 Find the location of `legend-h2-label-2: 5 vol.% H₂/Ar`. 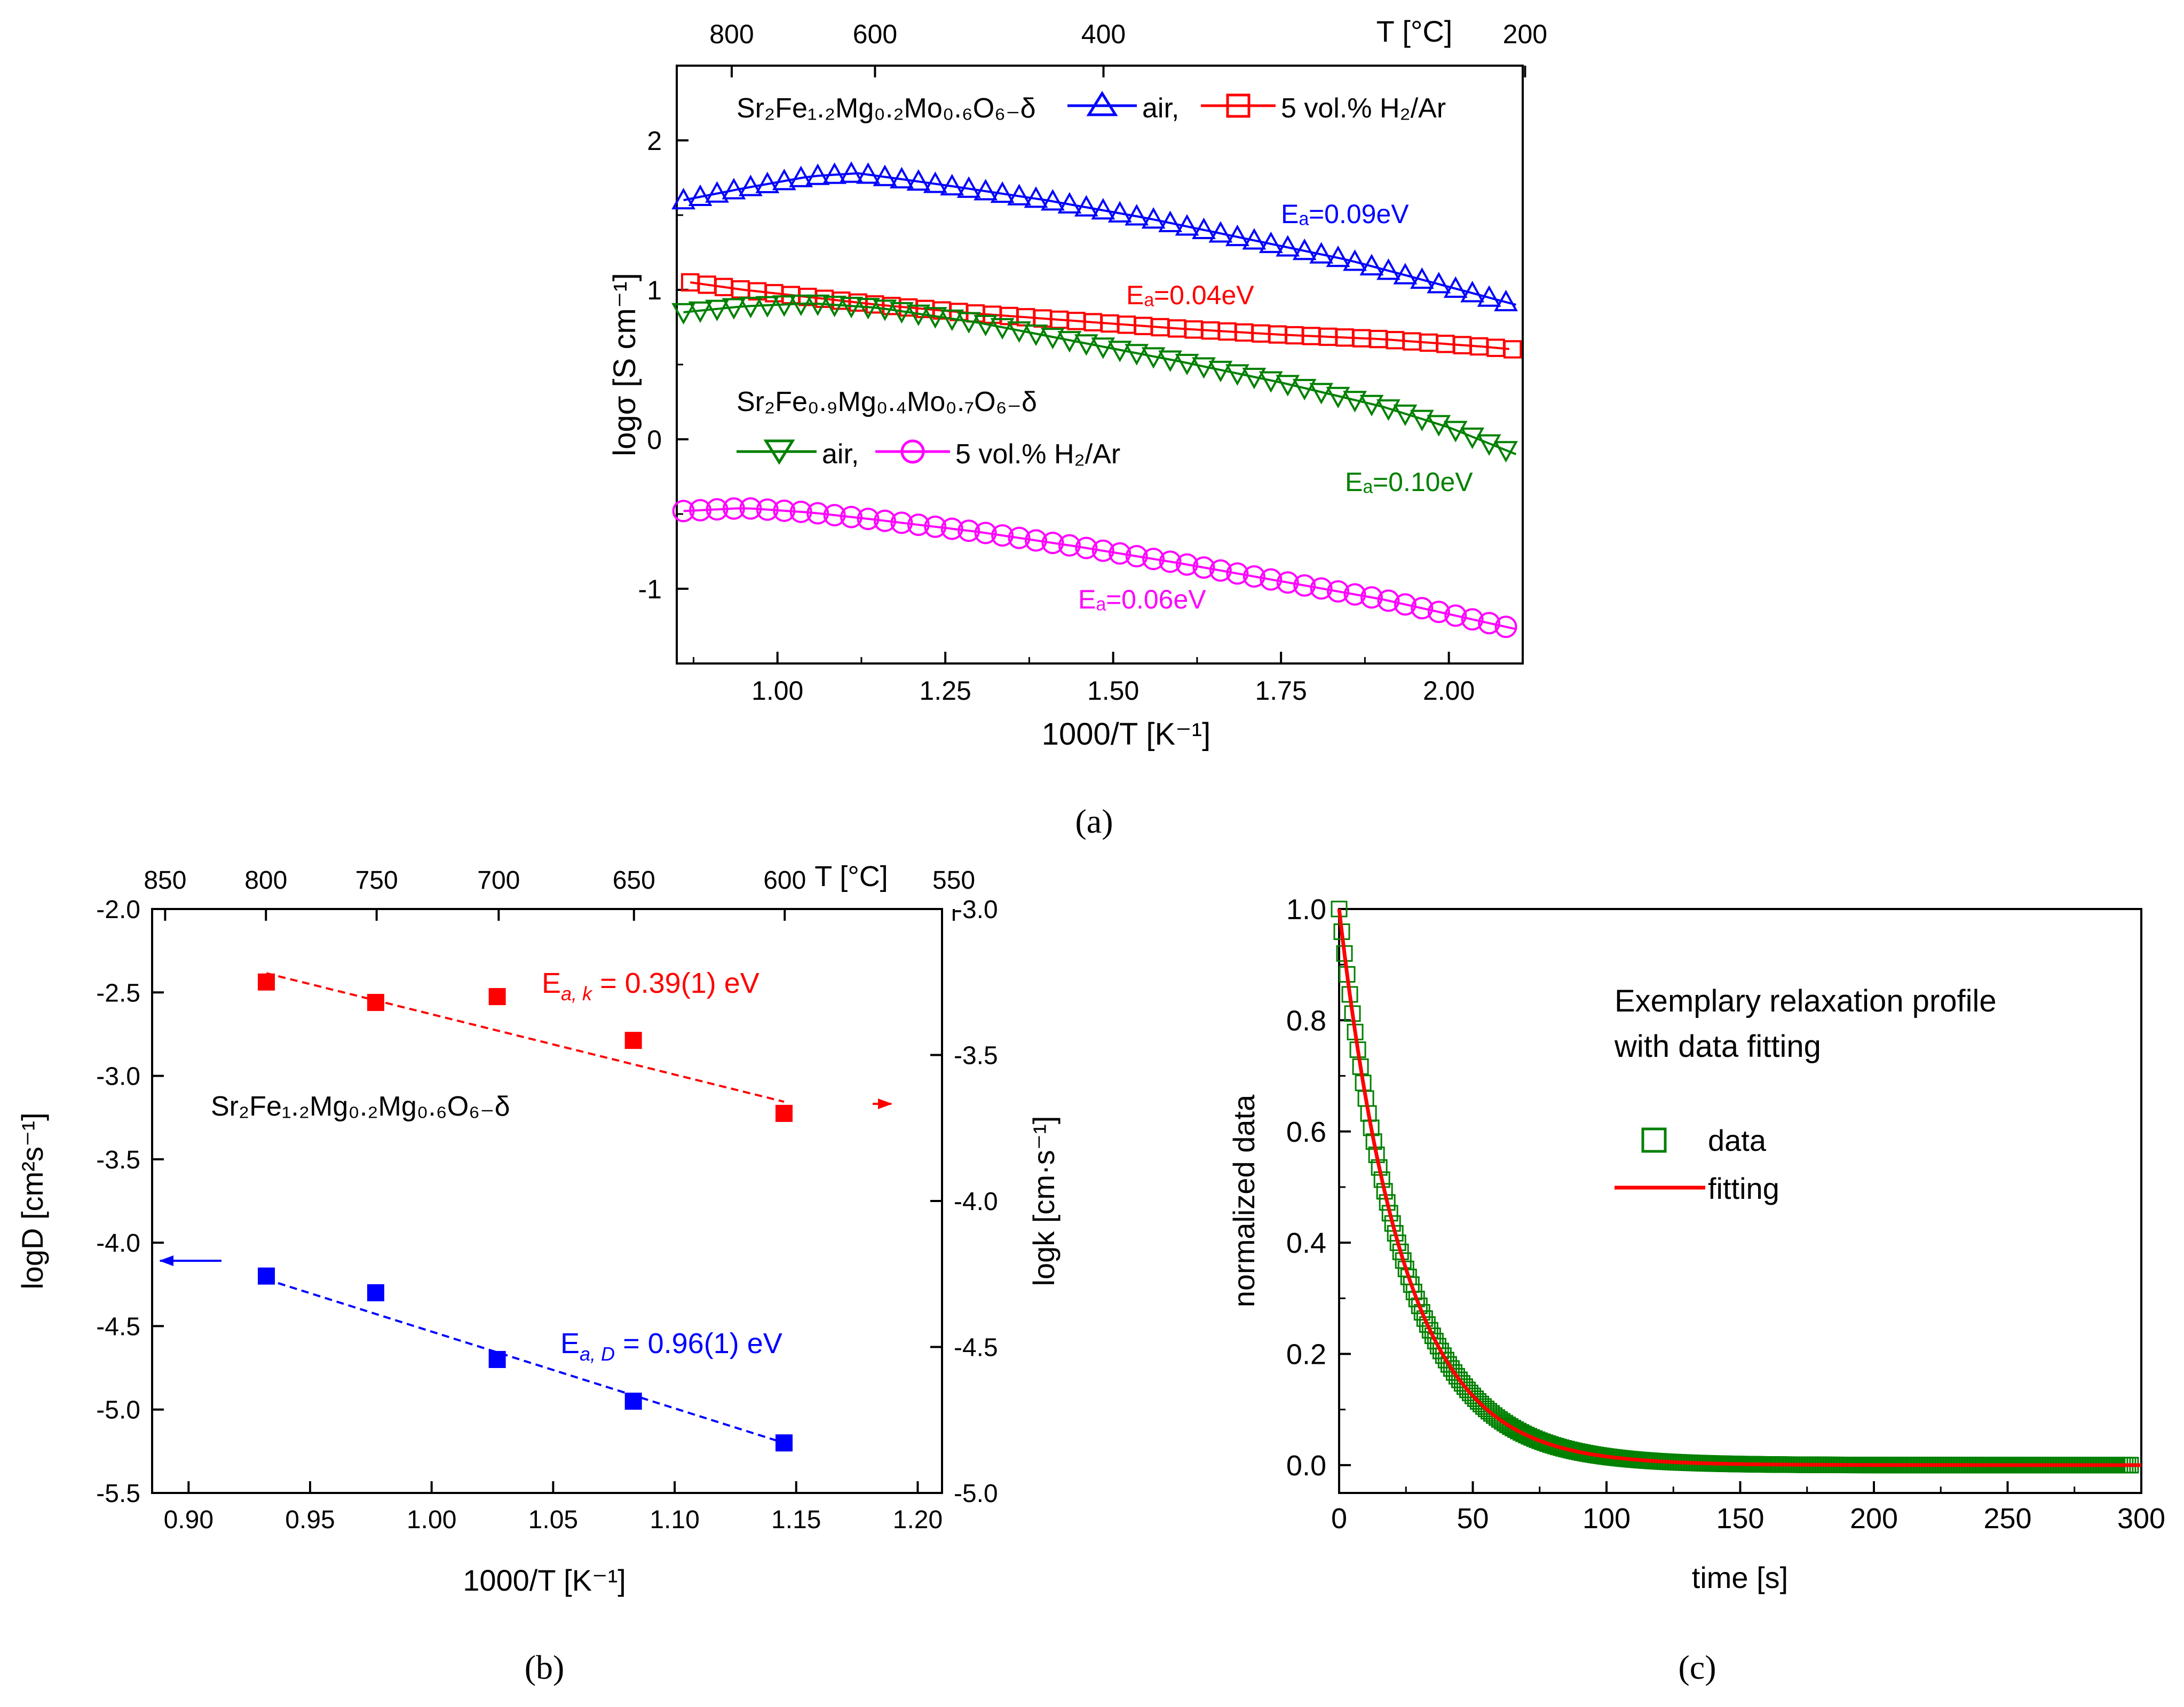

legend-h2-label-2: 5 vol.% H₂/Ar is located at coordinates (1037, 454).